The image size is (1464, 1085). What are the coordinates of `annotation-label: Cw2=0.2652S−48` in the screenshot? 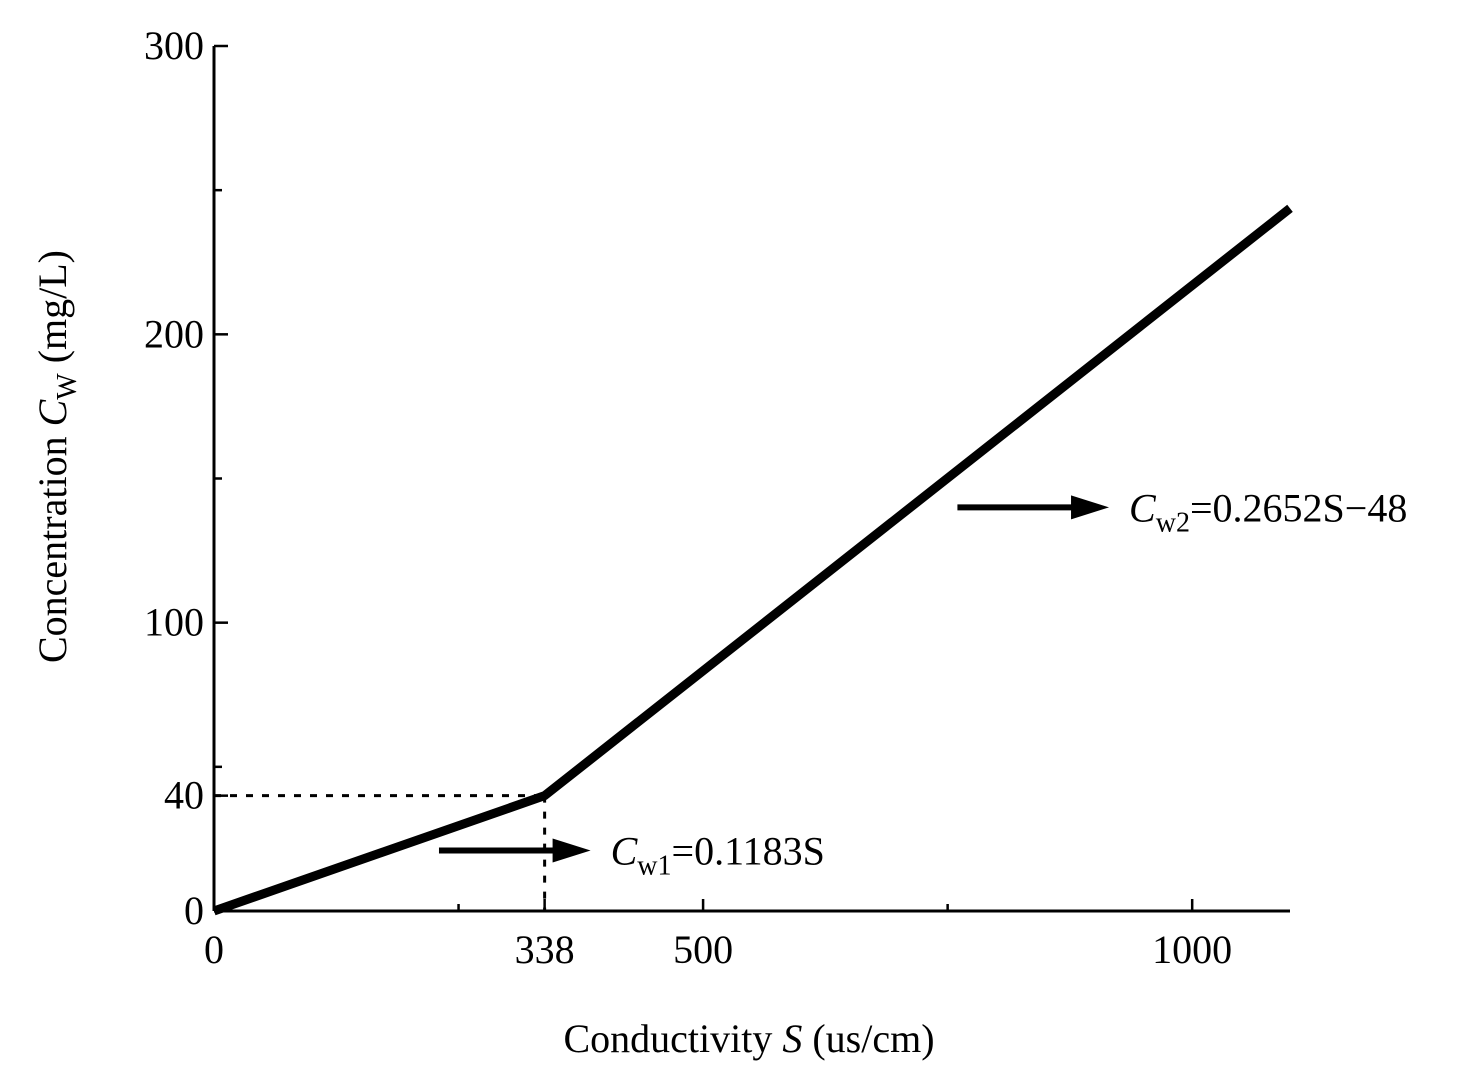 It's located at (1268, 511).